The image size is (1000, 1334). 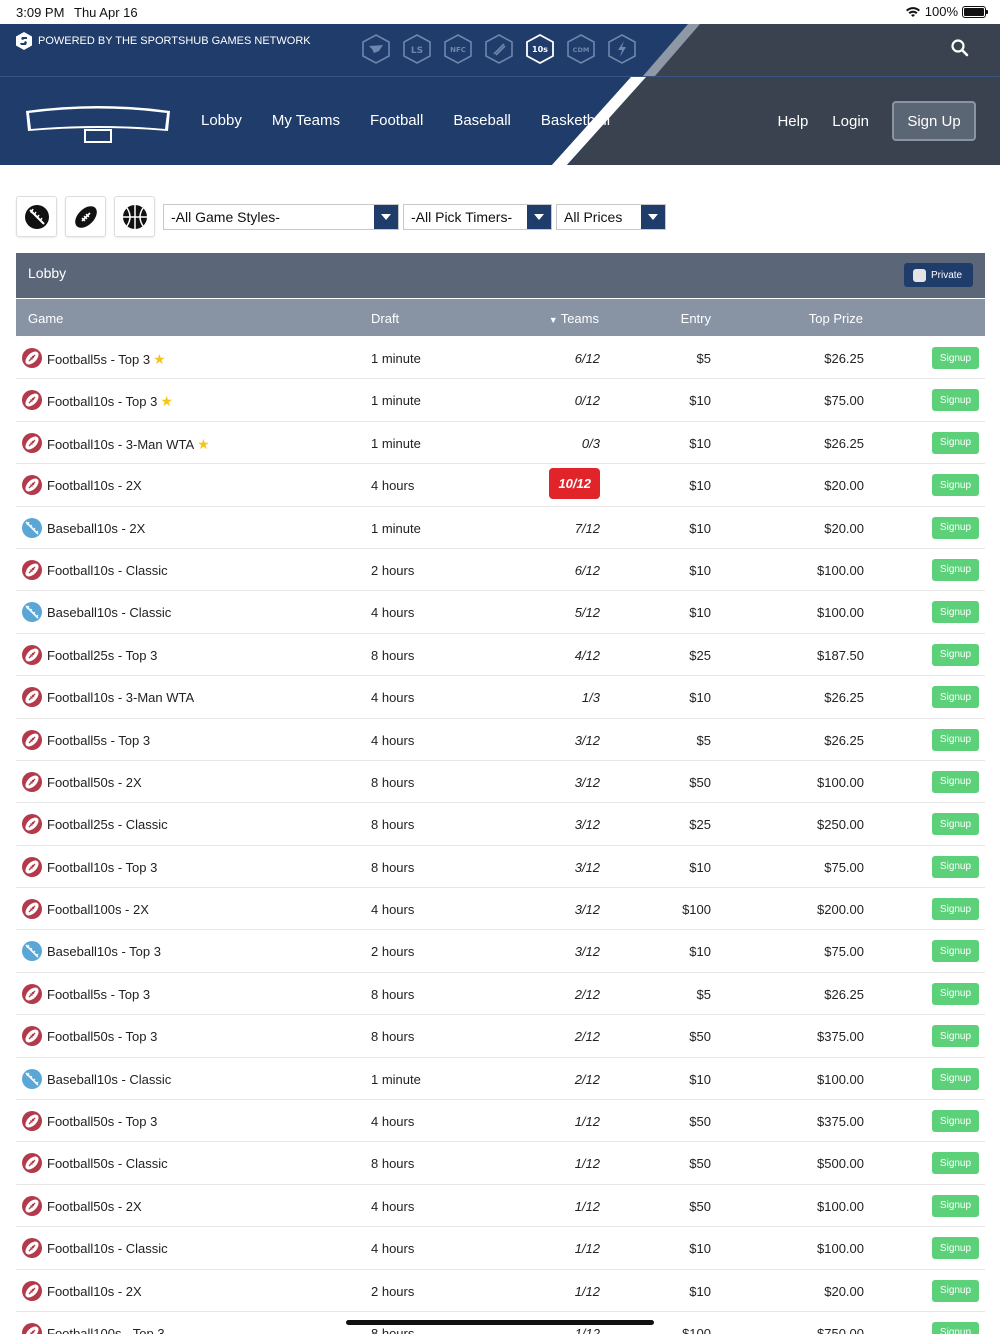 I want to click on bestball-10s-logo, so click(x=98, y=123).